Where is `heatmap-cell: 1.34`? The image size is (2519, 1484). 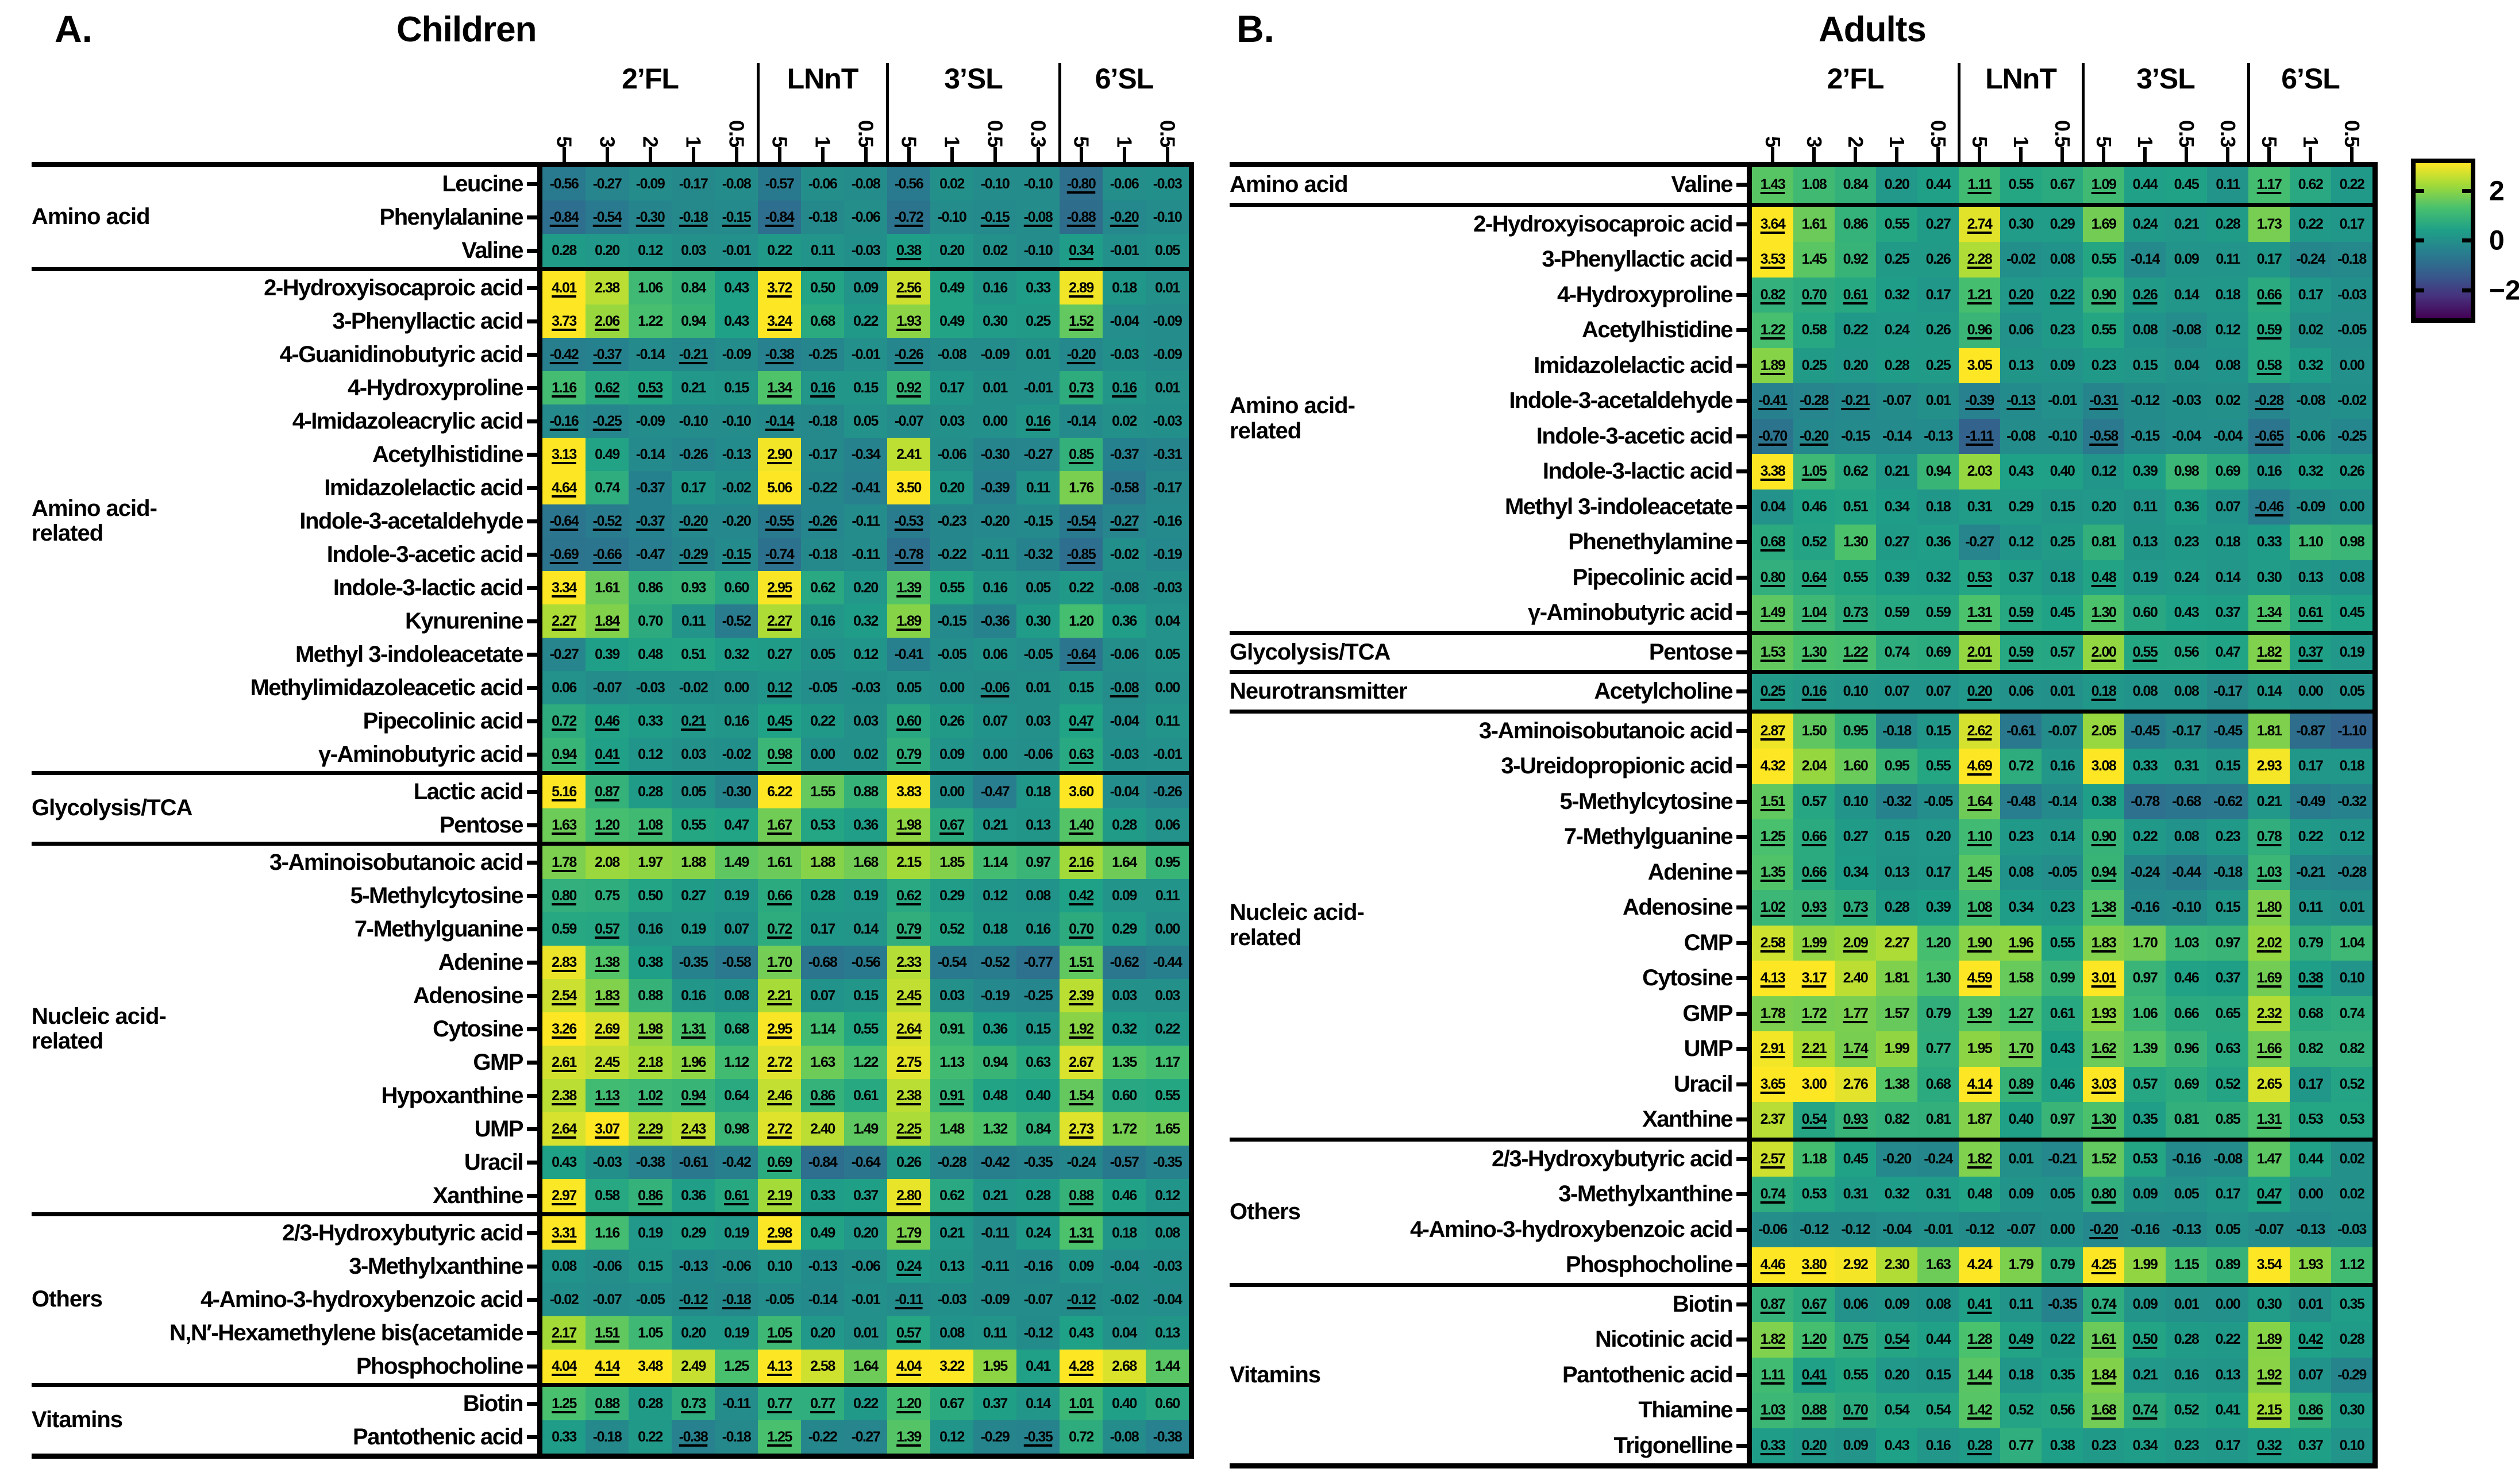
heatmap-cell: 1.34 is located at coordinates (2269, 613).